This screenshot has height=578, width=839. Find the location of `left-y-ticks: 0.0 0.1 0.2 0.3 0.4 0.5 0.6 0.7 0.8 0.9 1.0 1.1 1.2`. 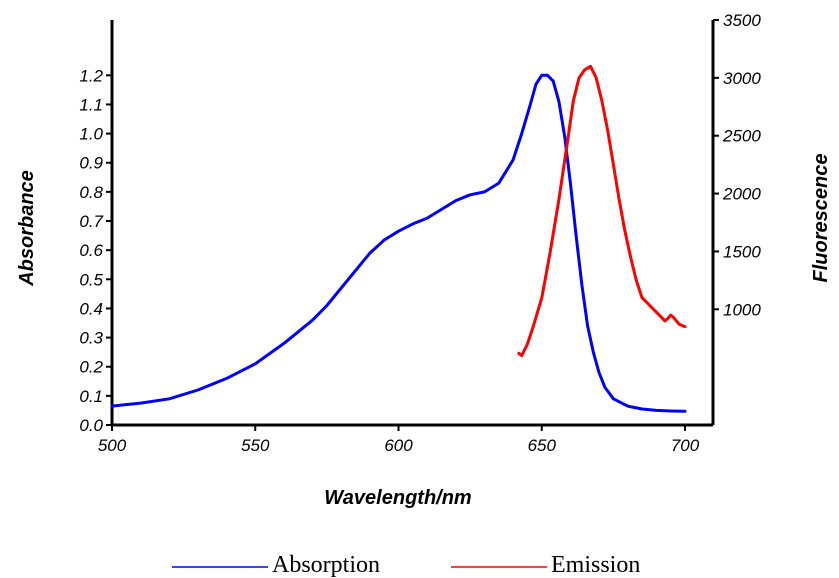

left-y-ticks: 0.0 0.1 0.2 0.3 0.4 0.5 0.6 0.7 0.8 0.9 1.0 1.1 1.2 is located at coordinates (95, 250).